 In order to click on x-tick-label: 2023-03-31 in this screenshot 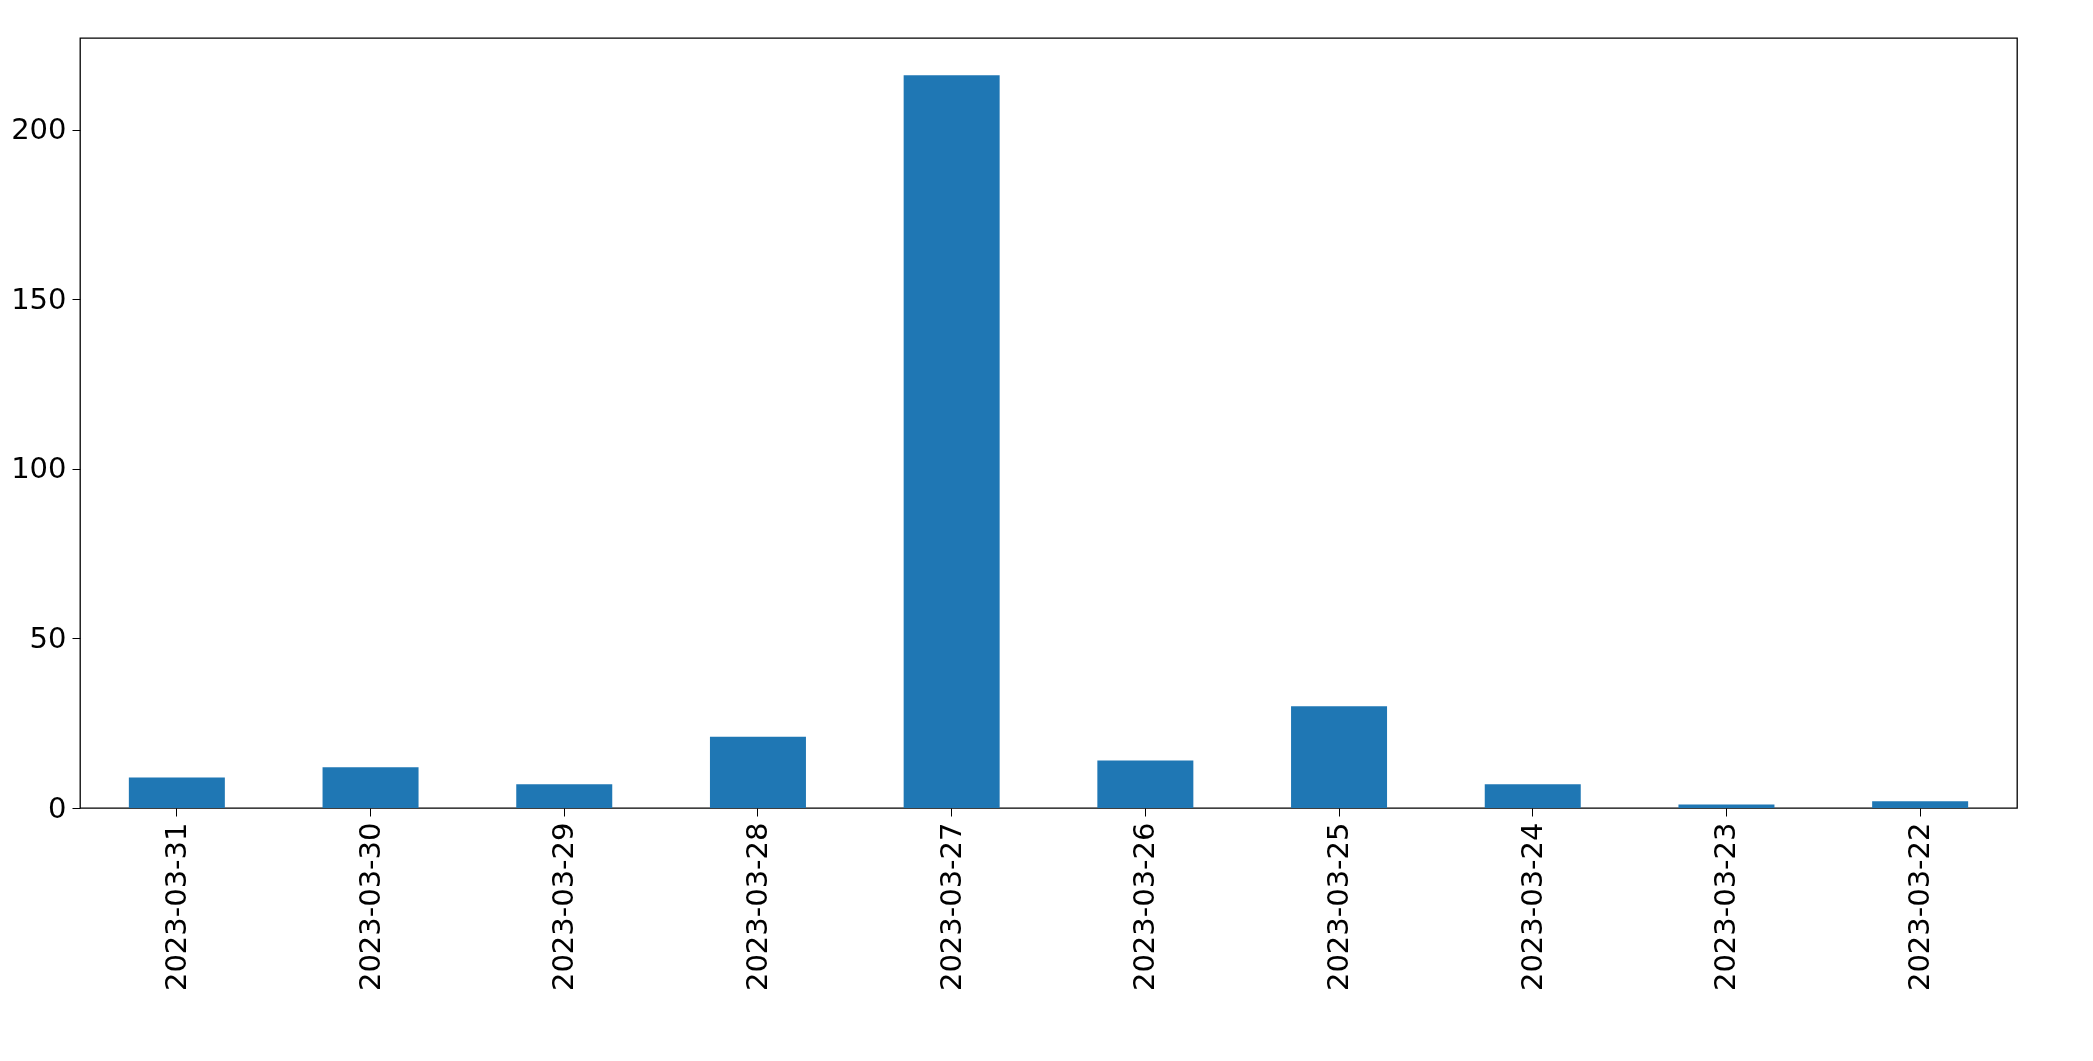, I will do `click(175, 907)`.